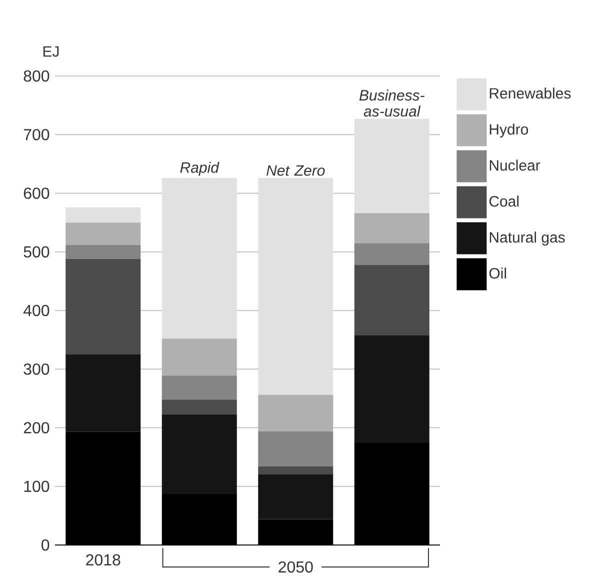 The height and width of the screenshot is (576, 606). I want to click on y-tick-label: 500, so click(37, 252).